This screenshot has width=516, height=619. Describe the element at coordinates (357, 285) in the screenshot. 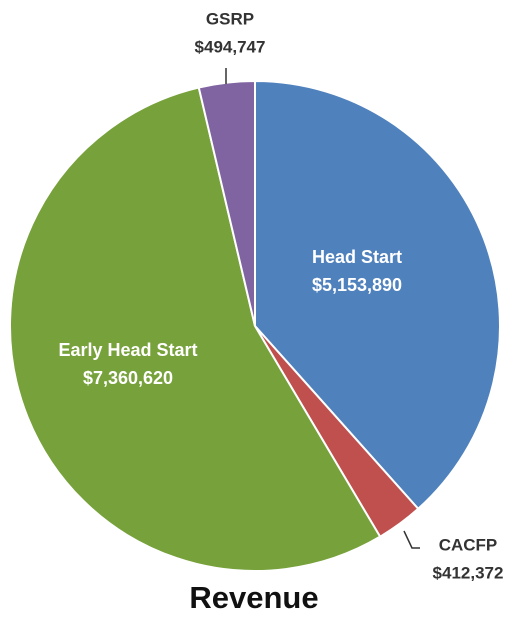

I see `slice-value: $5,153,890` at that location.